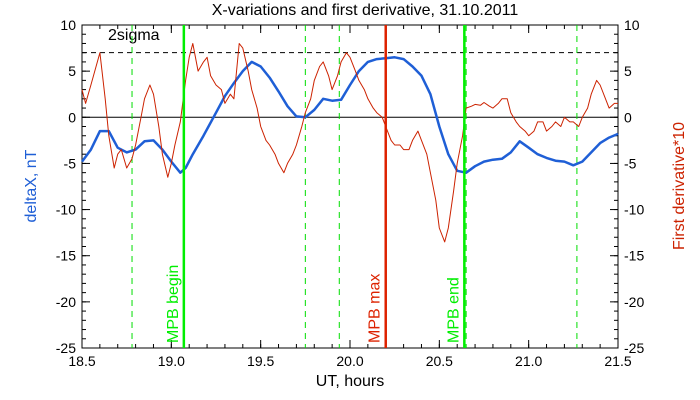 This screenshot has height=400, width=700. I want to click on y-axis-label-right: First derivative*10, so click(679, 186).